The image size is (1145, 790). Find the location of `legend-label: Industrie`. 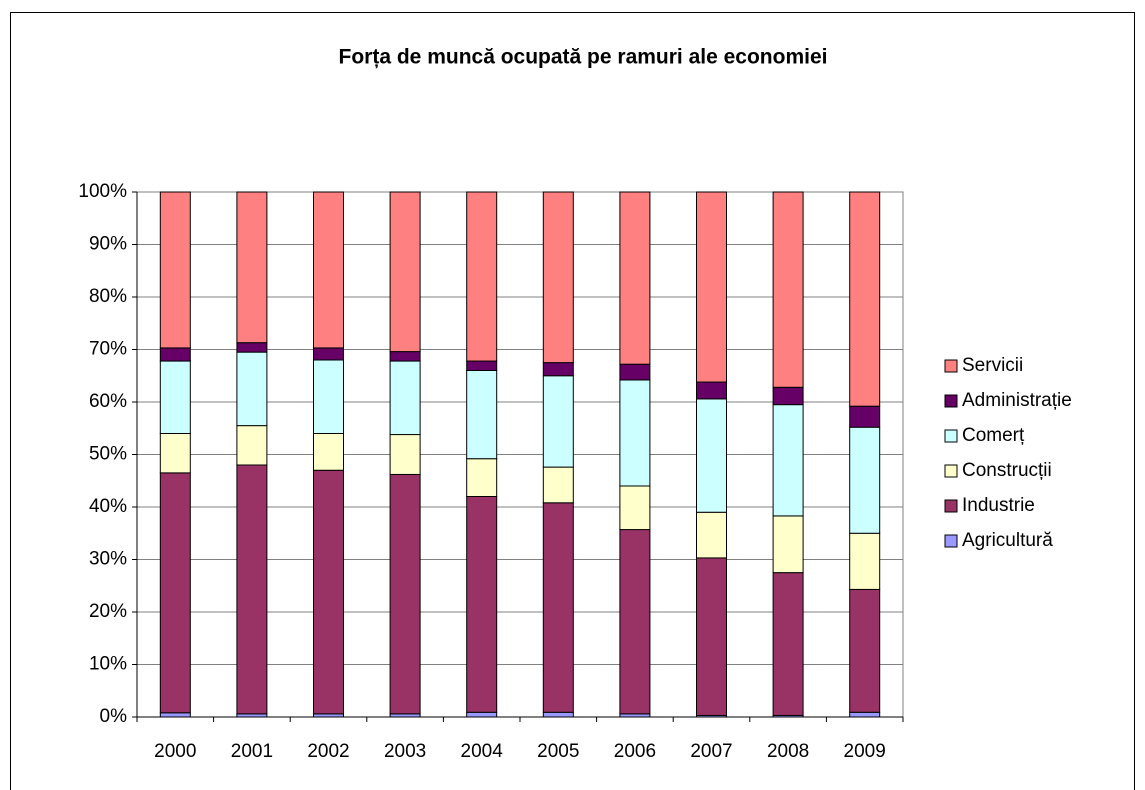

legend-label: Industrie is located at coordinates (998, 505).